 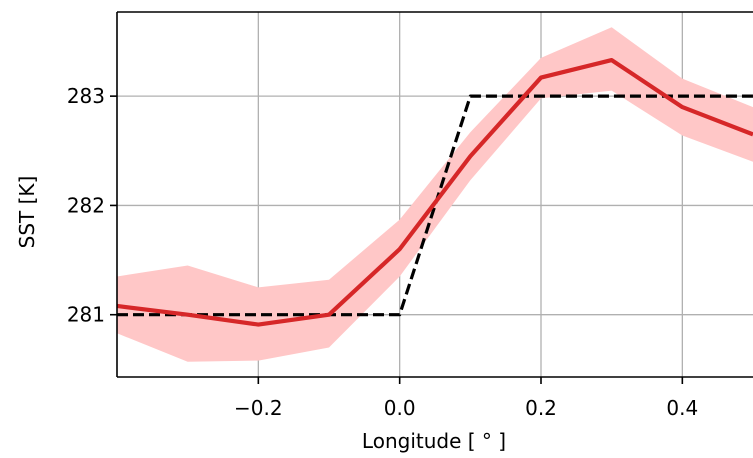 I want to click on x-tick-label: −0.2, so click(x=258, y=408).